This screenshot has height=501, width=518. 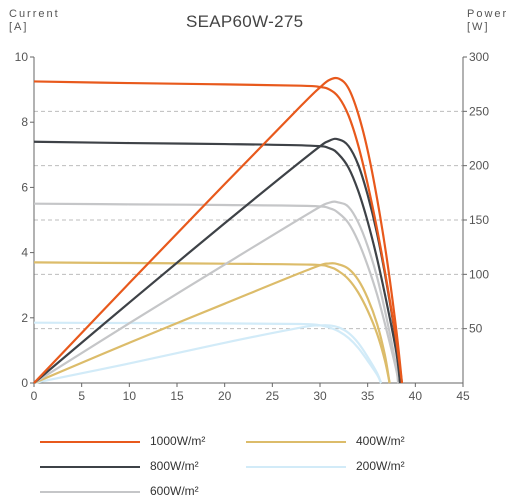 I want to click on x-tick-label: 30, so click(x=320, y=396).